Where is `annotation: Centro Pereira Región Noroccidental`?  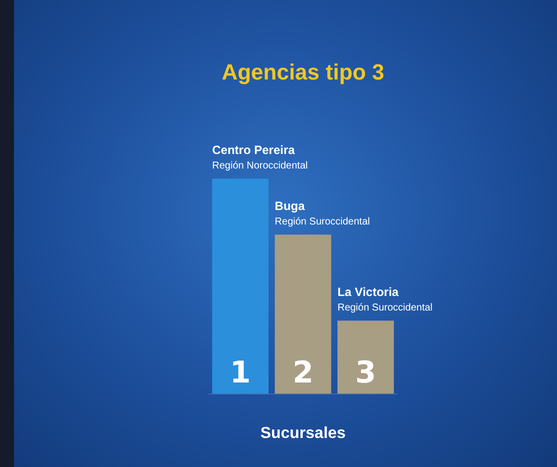 annotation: Centro Pereira Región Noroccidental is located at coordinates (260, 157).